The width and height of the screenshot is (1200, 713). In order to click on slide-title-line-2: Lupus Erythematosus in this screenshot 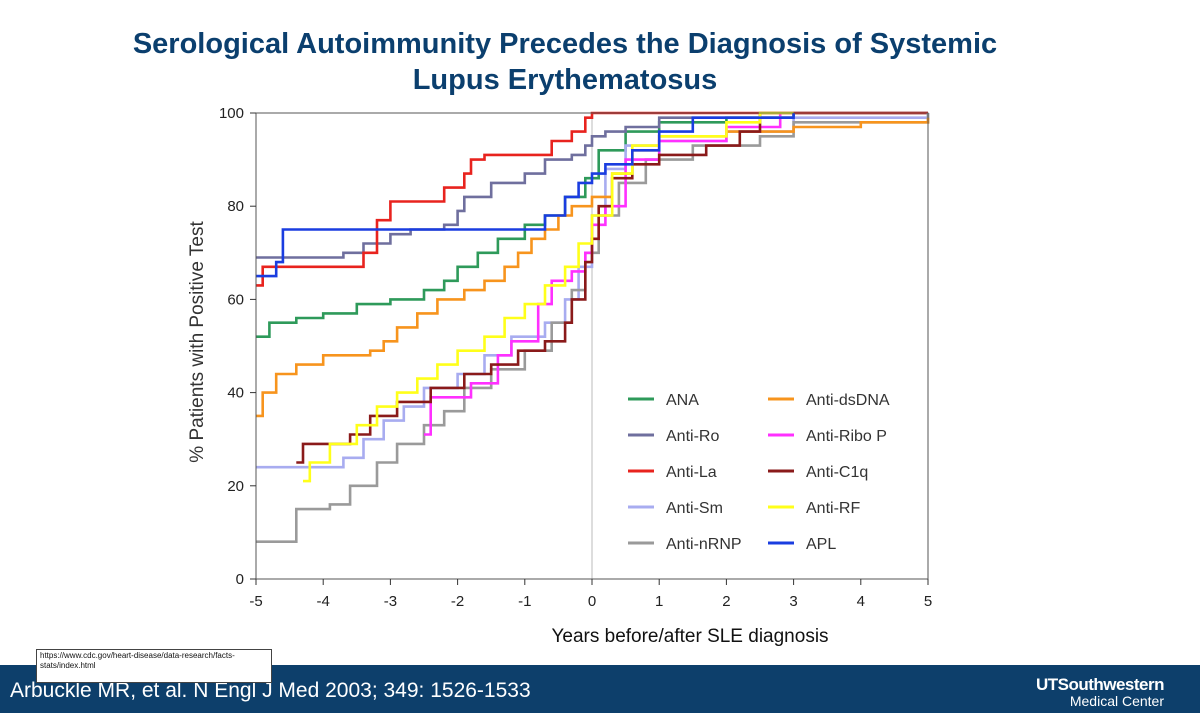, I will do `click(565, 80)`.